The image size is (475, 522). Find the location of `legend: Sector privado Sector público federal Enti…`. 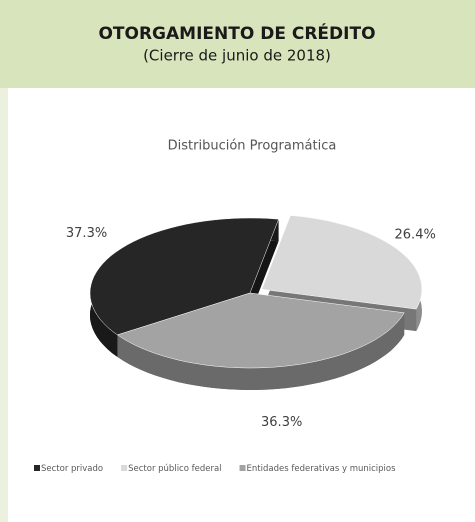

legend: Sector privado Sector público federal Enti… is located at coordinates (215, 469).